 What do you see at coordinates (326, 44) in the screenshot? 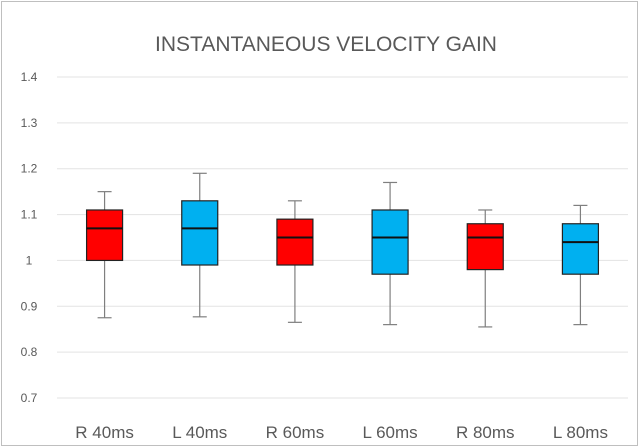
I see `chart-title: INSTANTANEOUS VELOCITY GAIN` at bounding box center [326, 44].